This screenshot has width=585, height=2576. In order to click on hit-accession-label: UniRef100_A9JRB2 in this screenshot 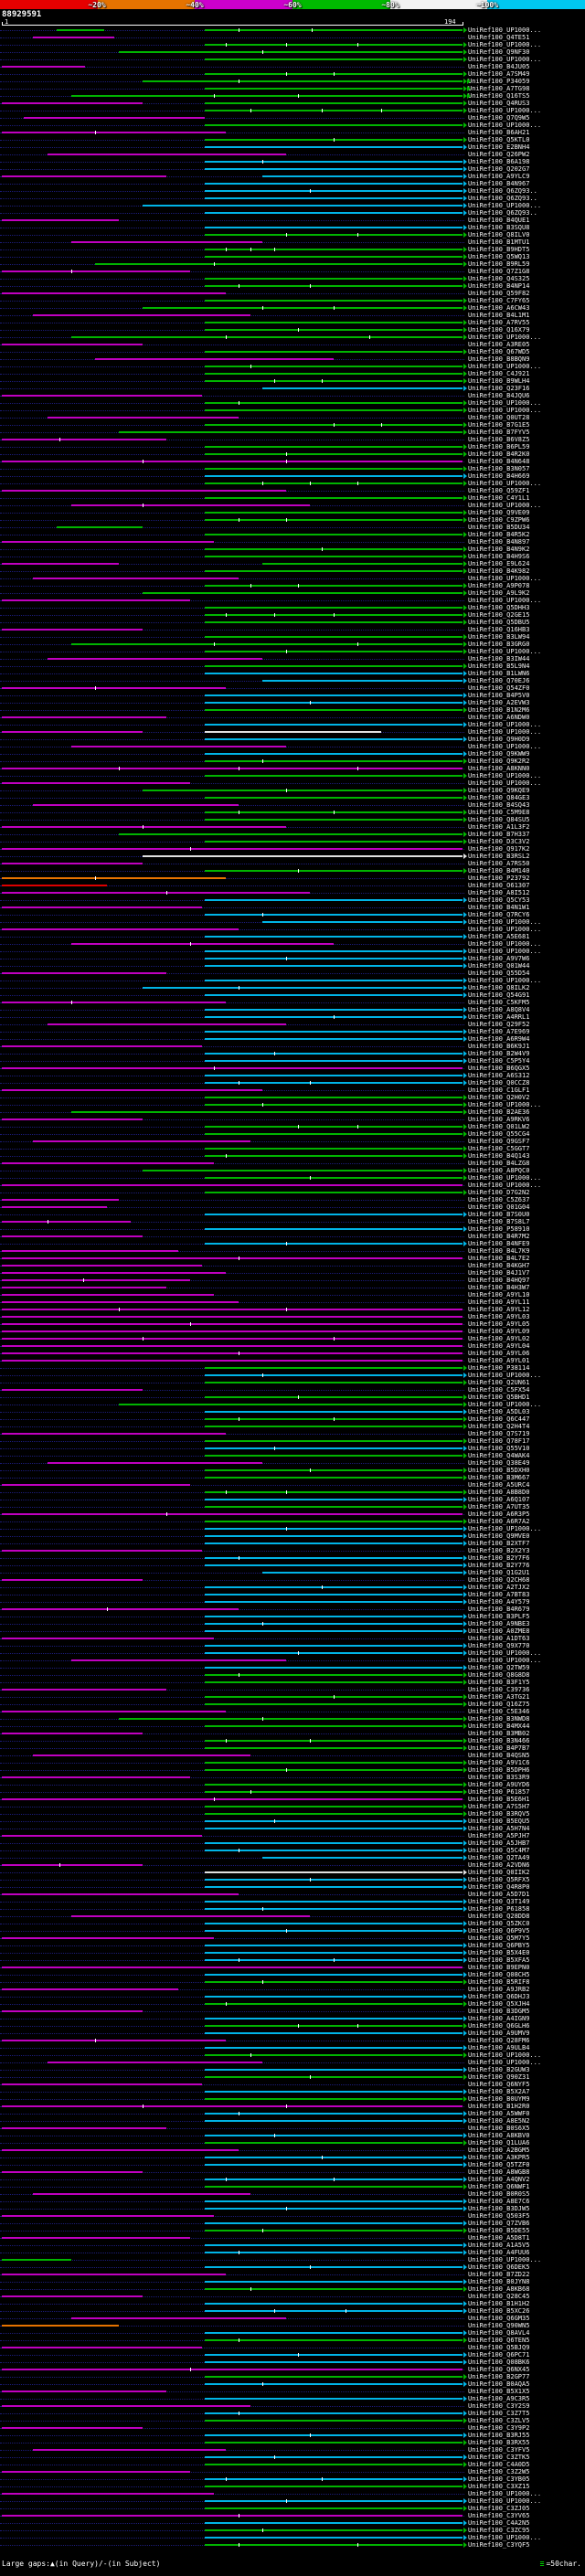, I will do `click(499, 1989)`.